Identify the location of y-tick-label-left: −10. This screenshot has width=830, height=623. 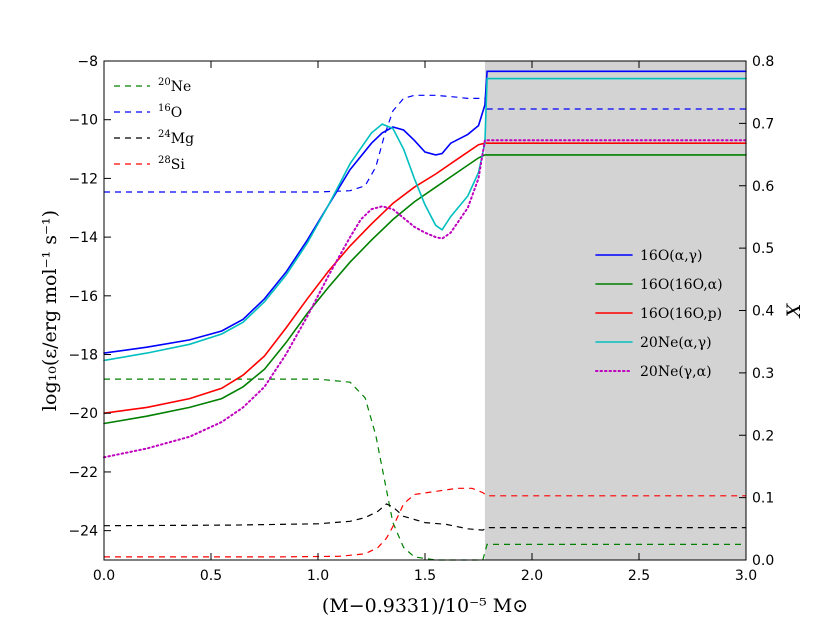
(83, 121).